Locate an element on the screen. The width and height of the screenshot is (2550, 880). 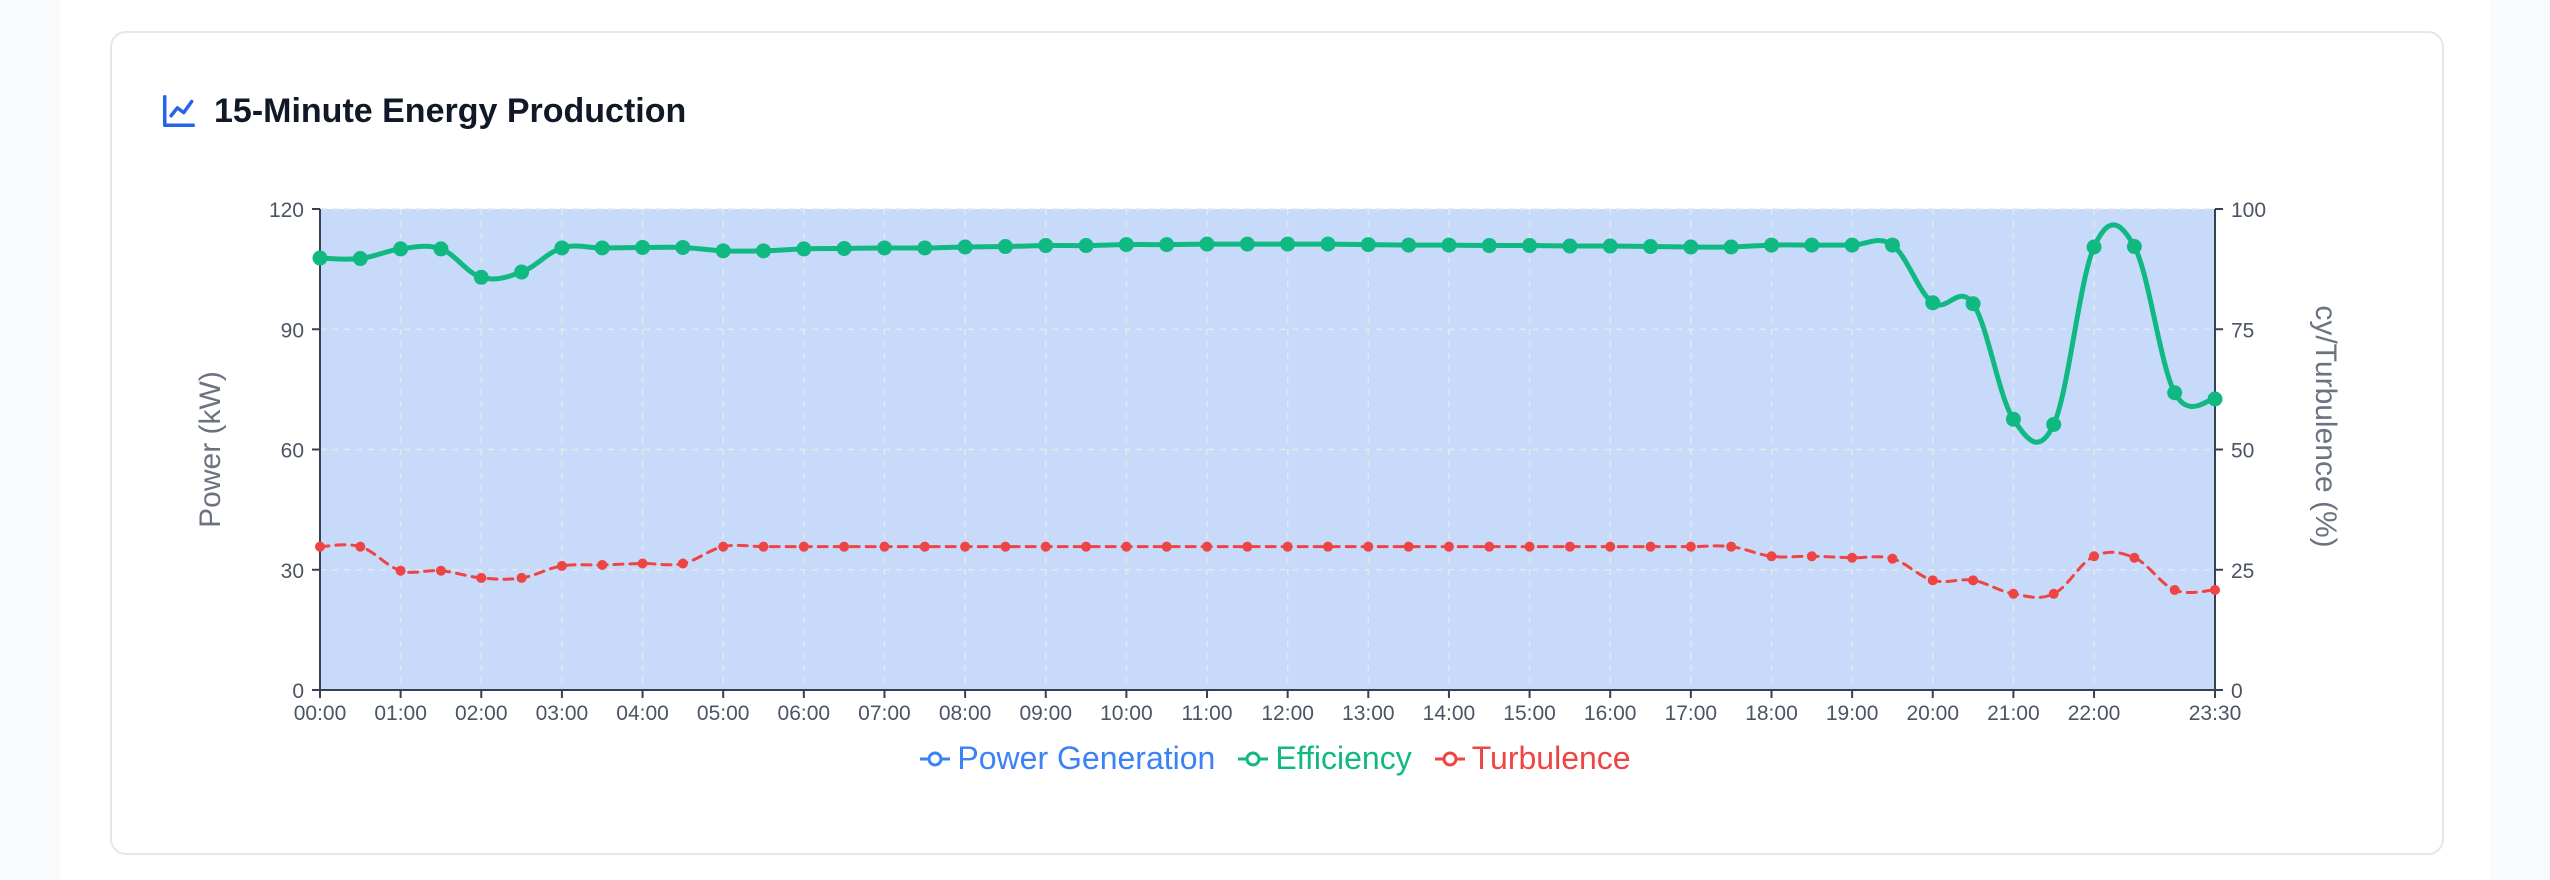
legend-item-efficiency: Efficiency is located at coordinates (1324, 758).